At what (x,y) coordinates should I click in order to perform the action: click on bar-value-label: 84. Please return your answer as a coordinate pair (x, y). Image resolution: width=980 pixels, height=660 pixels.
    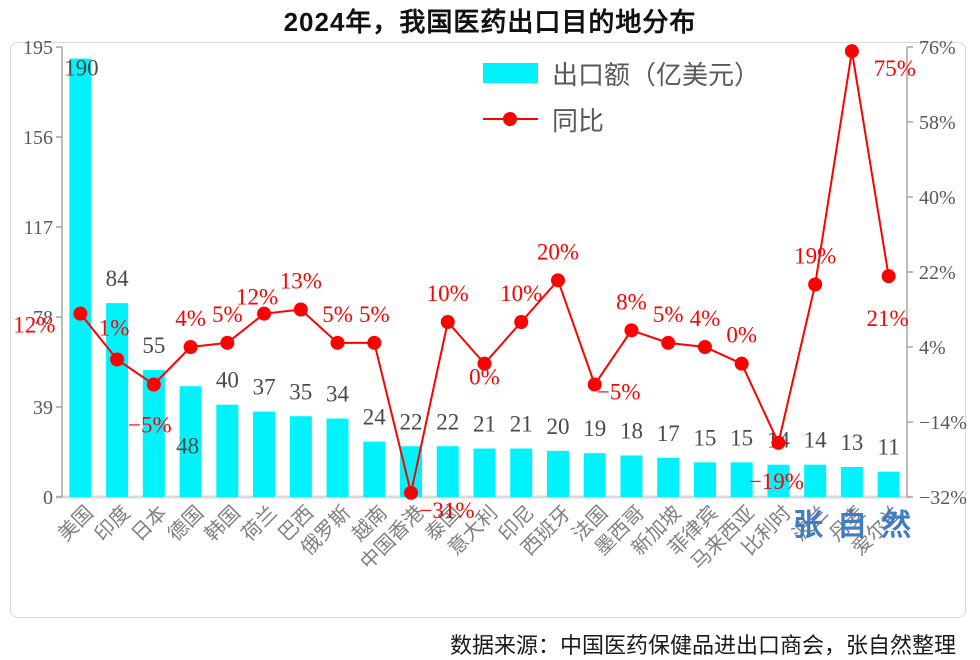
    Looking at the image, I should click on (118, 278).